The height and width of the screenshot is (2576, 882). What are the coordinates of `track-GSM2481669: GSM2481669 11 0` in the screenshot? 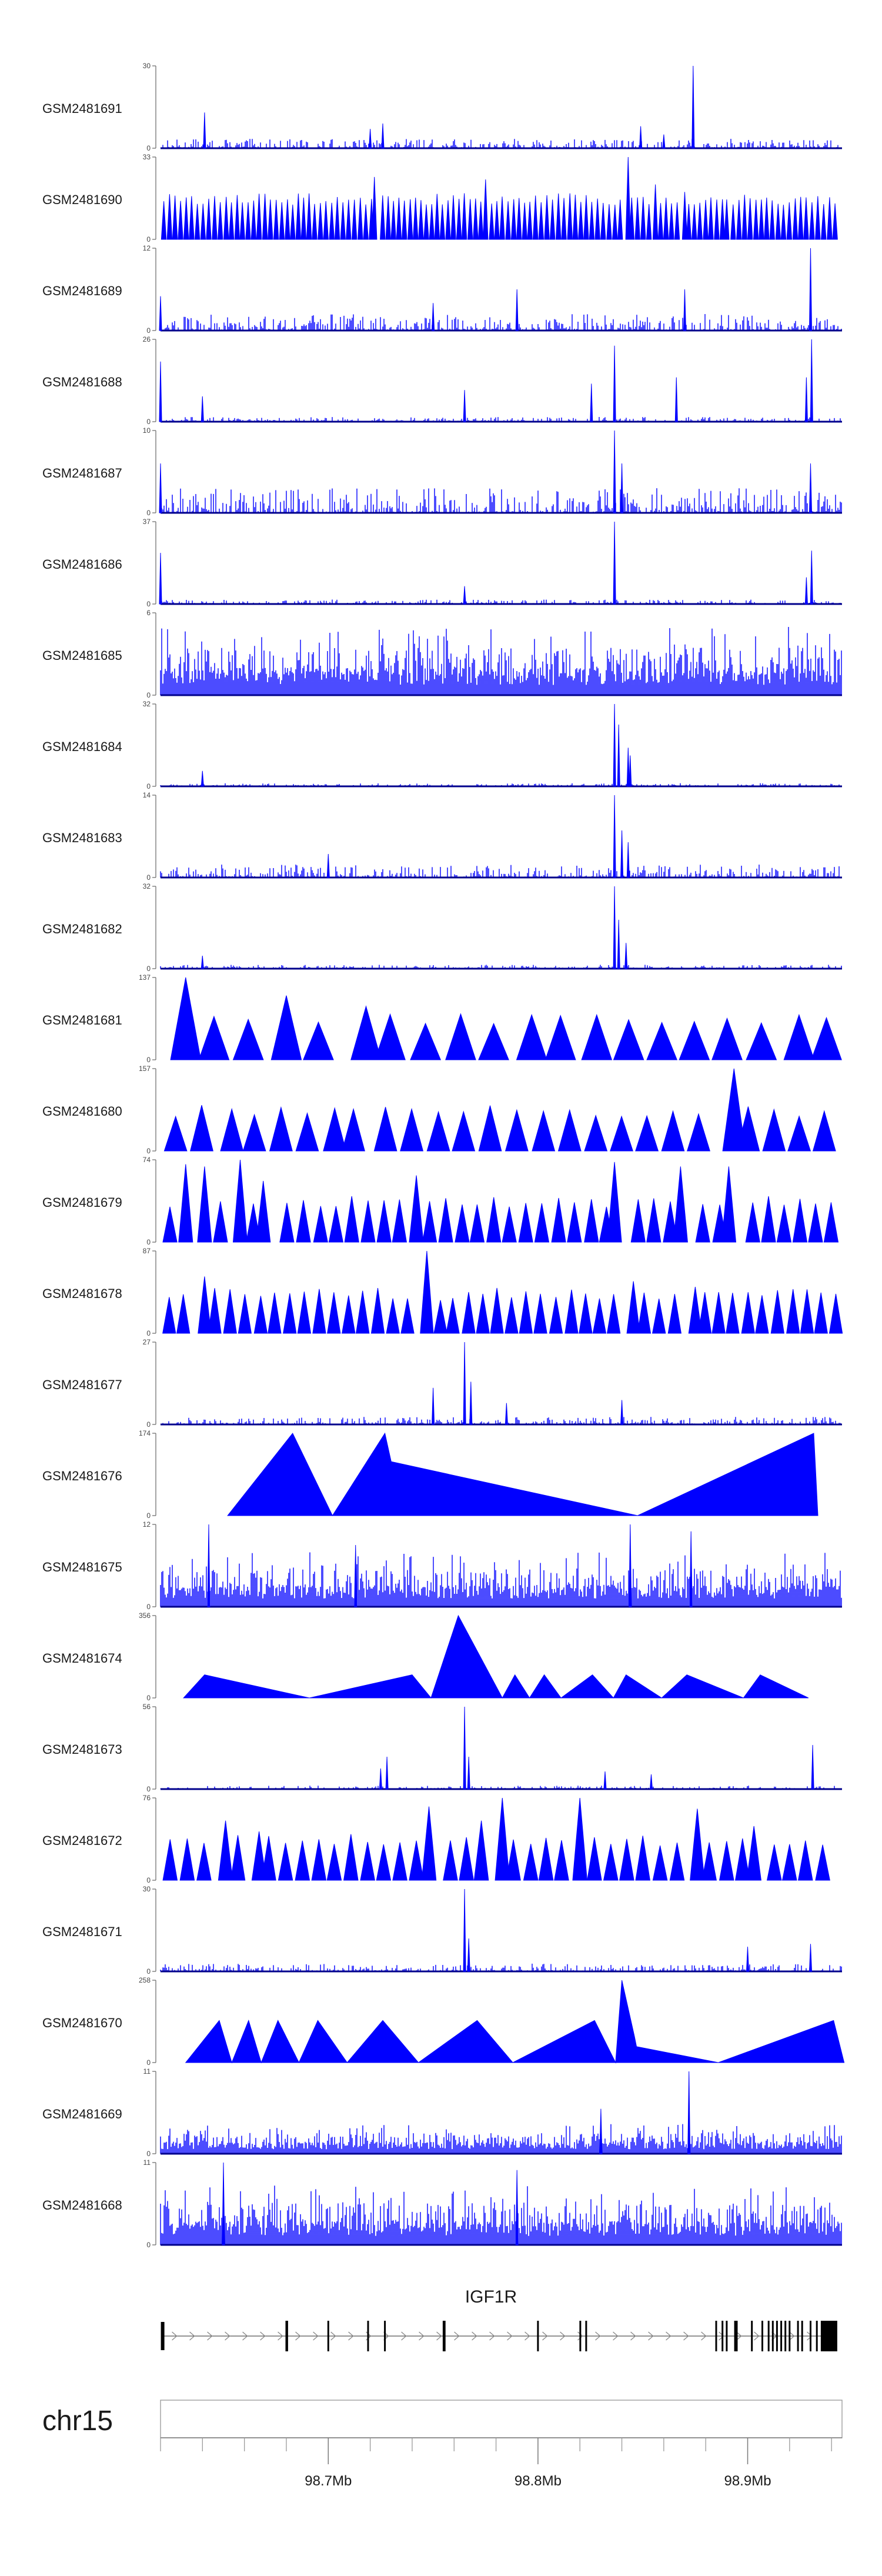 It's located at (442, 2112).